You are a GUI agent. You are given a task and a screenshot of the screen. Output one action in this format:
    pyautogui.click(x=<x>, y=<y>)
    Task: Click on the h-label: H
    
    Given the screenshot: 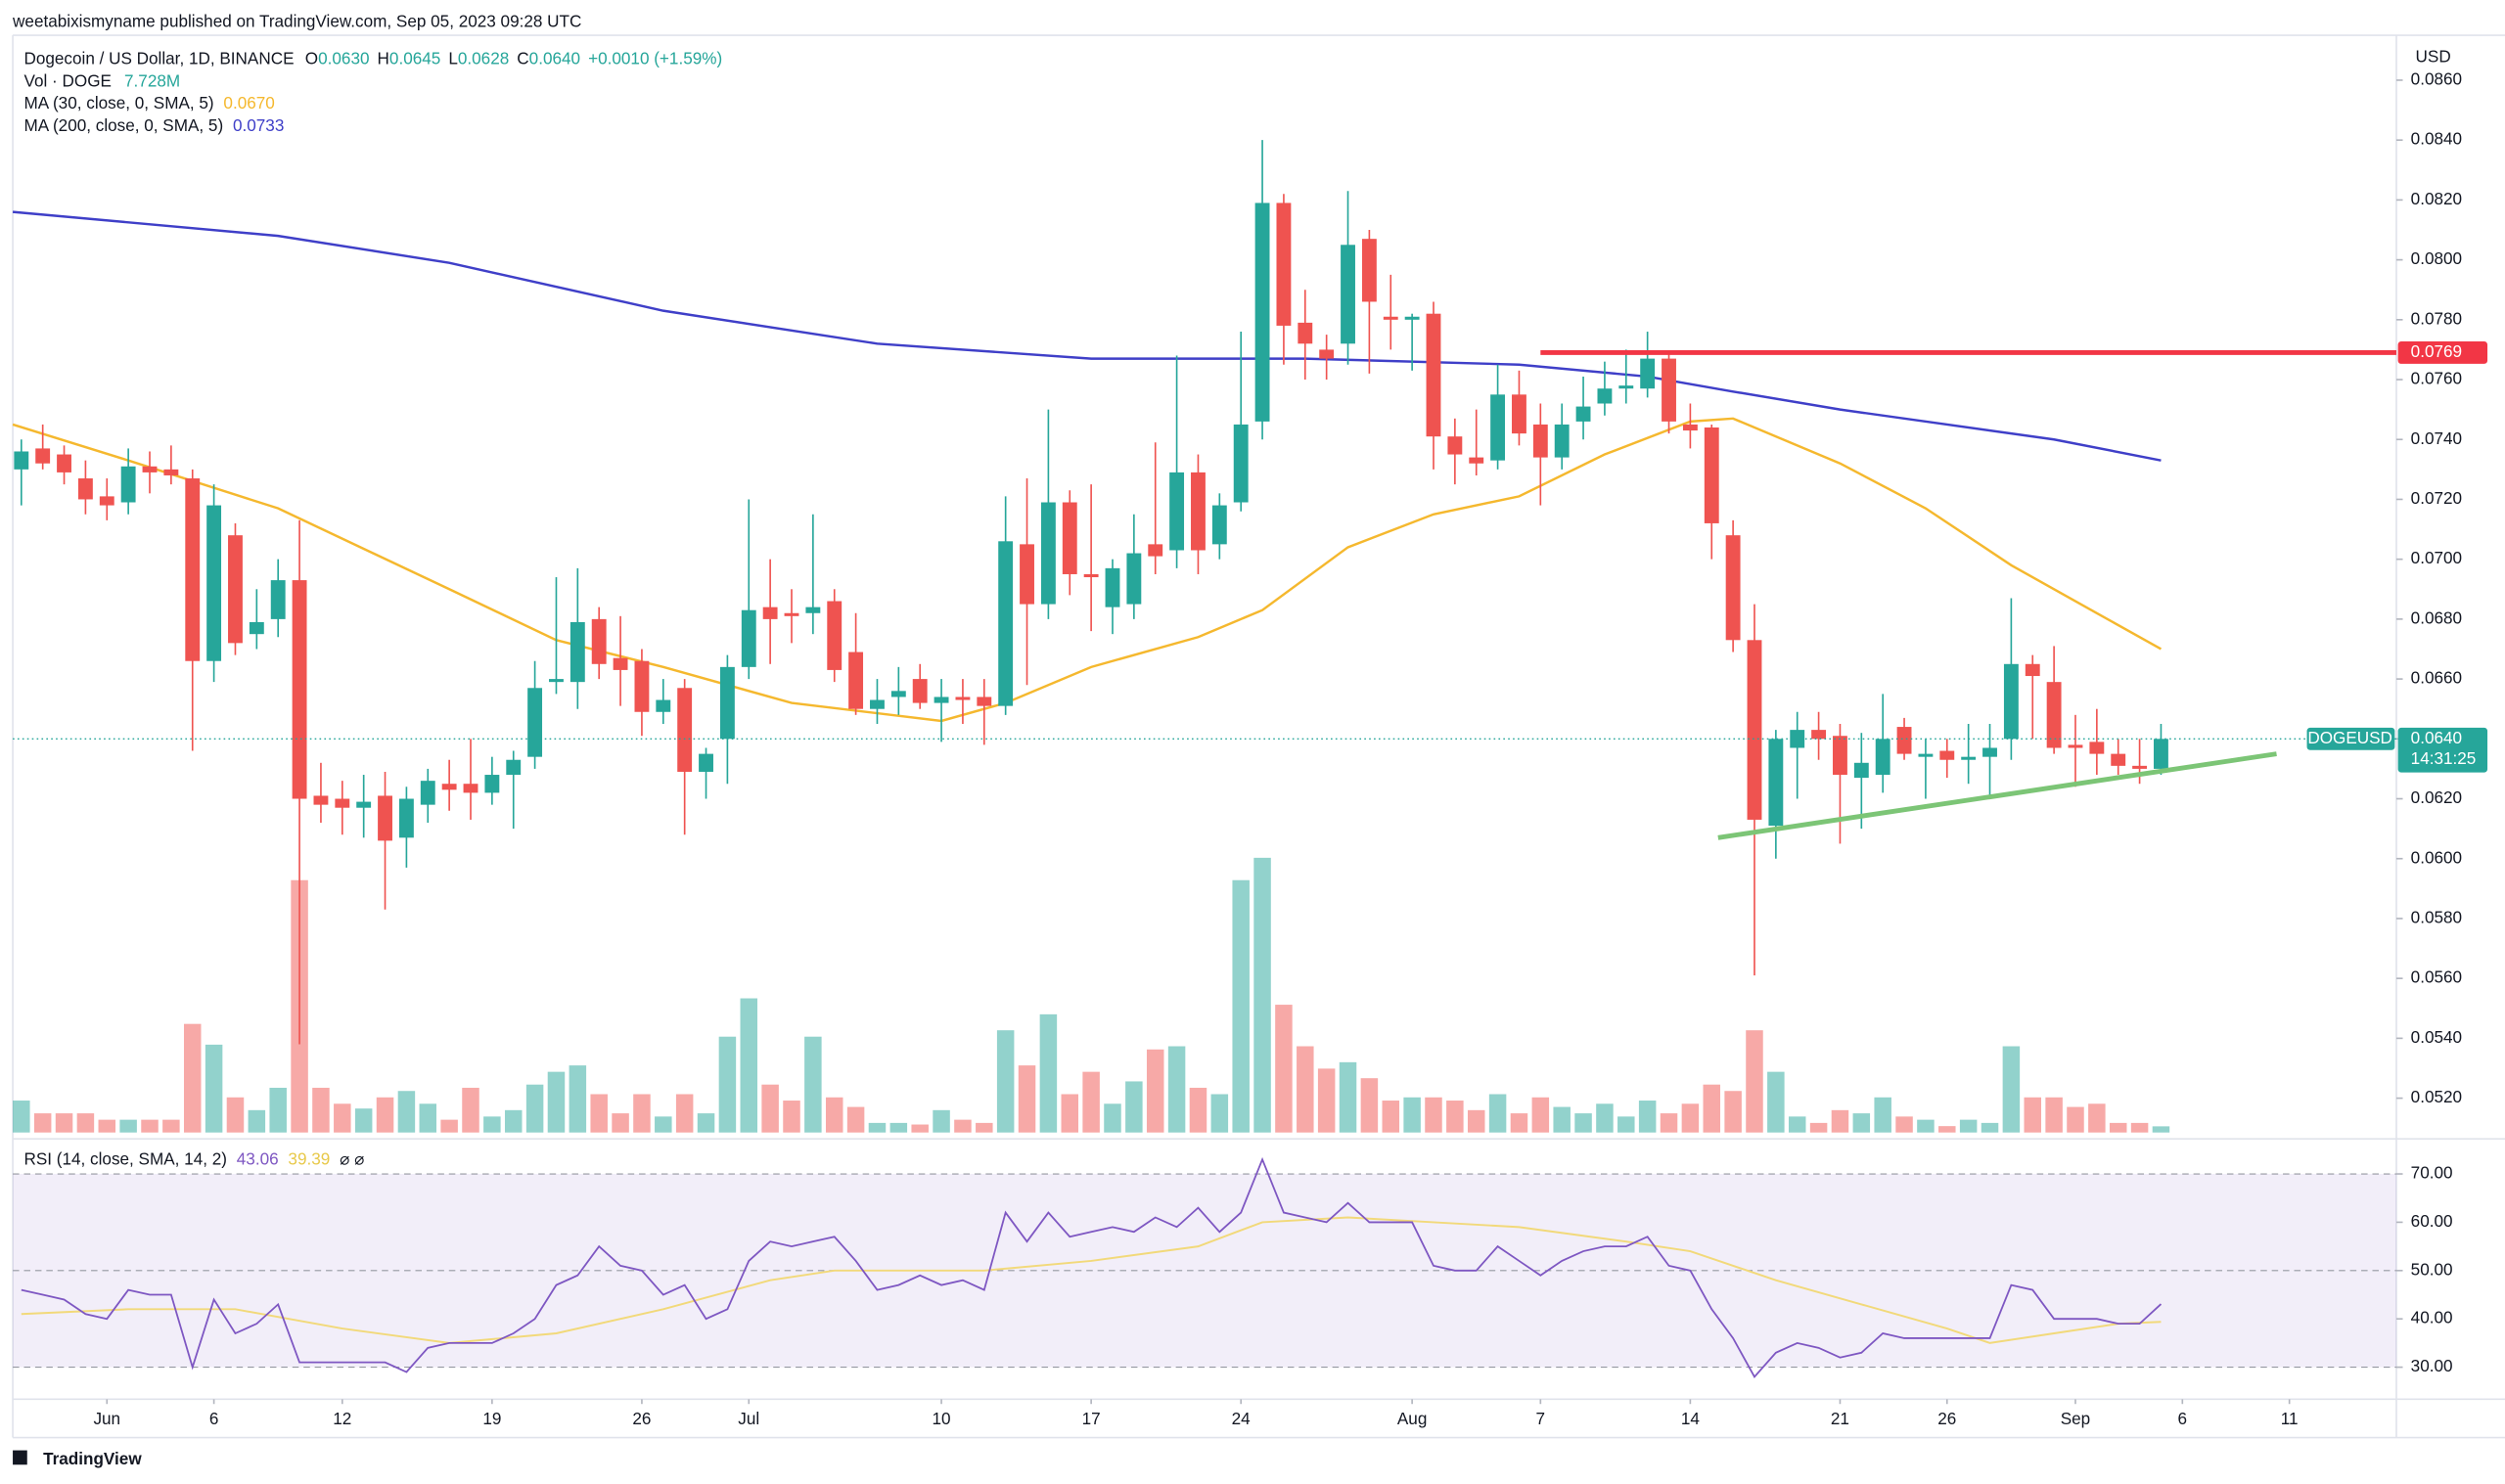 What is the action you would take?
    pyautogui.click(x=383, y=57)
    